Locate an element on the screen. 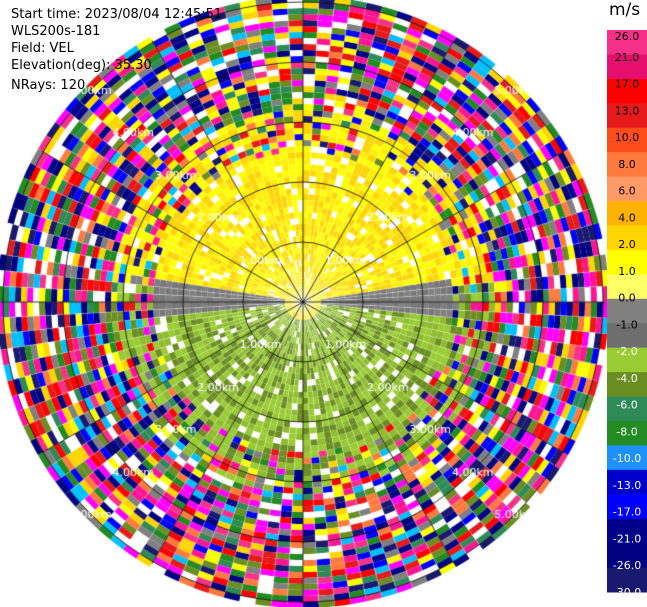 This screenshot has height=607, width=647. colorbar-tick-label: 13.0 is located at coordinates (627, 110).